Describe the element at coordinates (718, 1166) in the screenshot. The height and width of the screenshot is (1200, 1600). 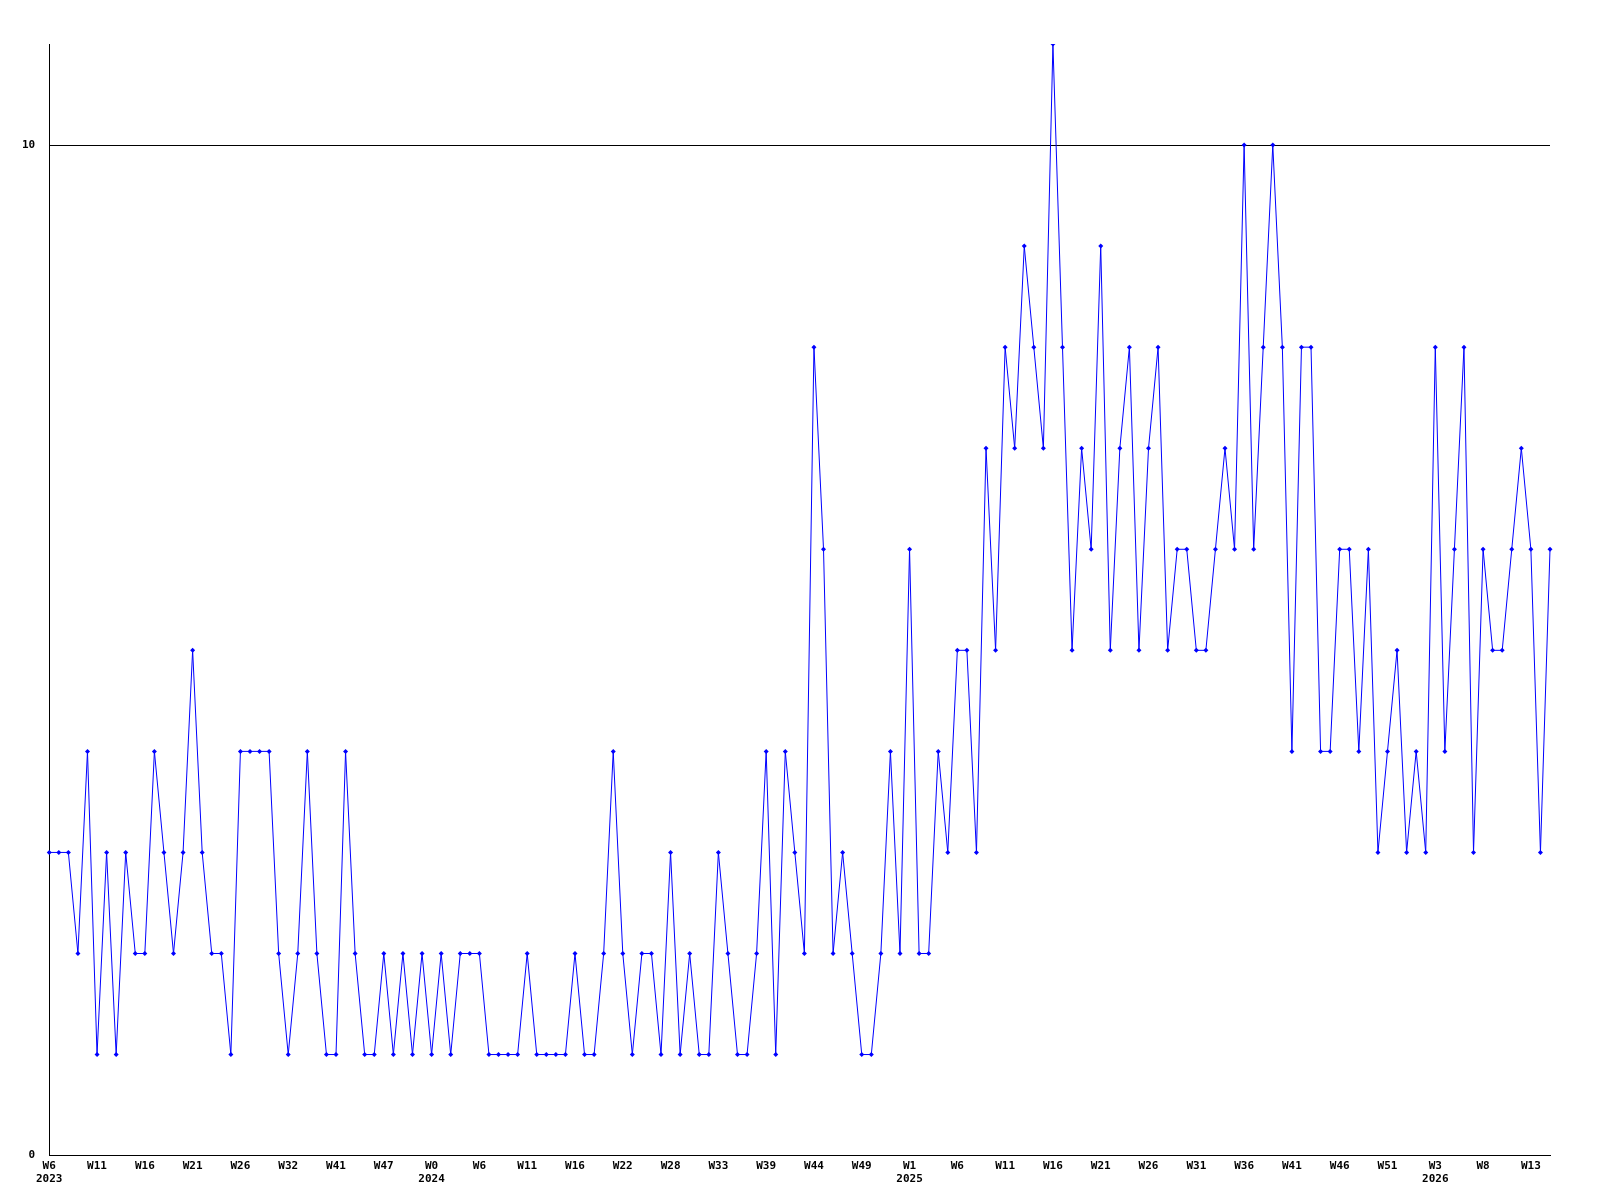
I see `x-tick-label: W33` at that location.